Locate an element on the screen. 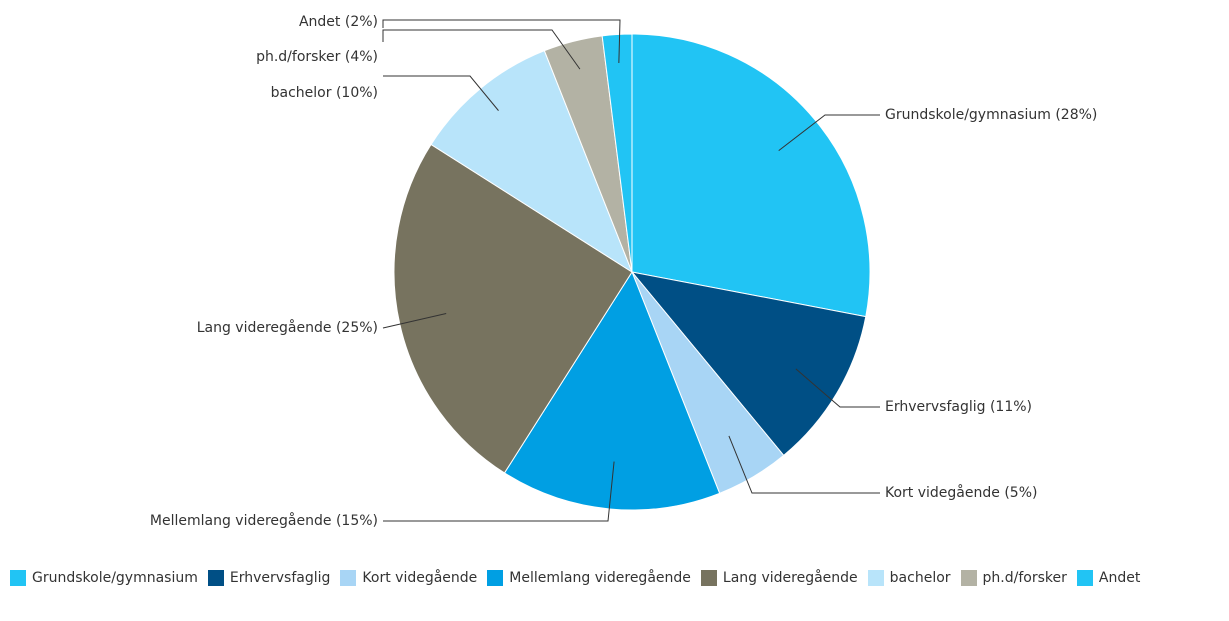 This screenshot has height=621, width=1229. legend-item: Mellemlang videregående is located at coordinates (589, 578).